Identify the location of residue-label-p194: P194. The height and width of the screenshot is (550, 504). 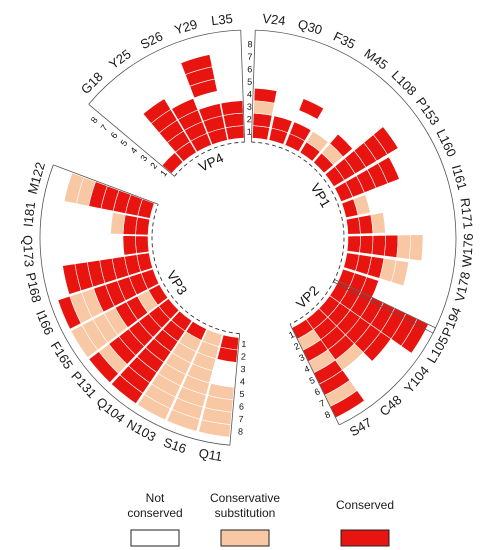
(451, 322).